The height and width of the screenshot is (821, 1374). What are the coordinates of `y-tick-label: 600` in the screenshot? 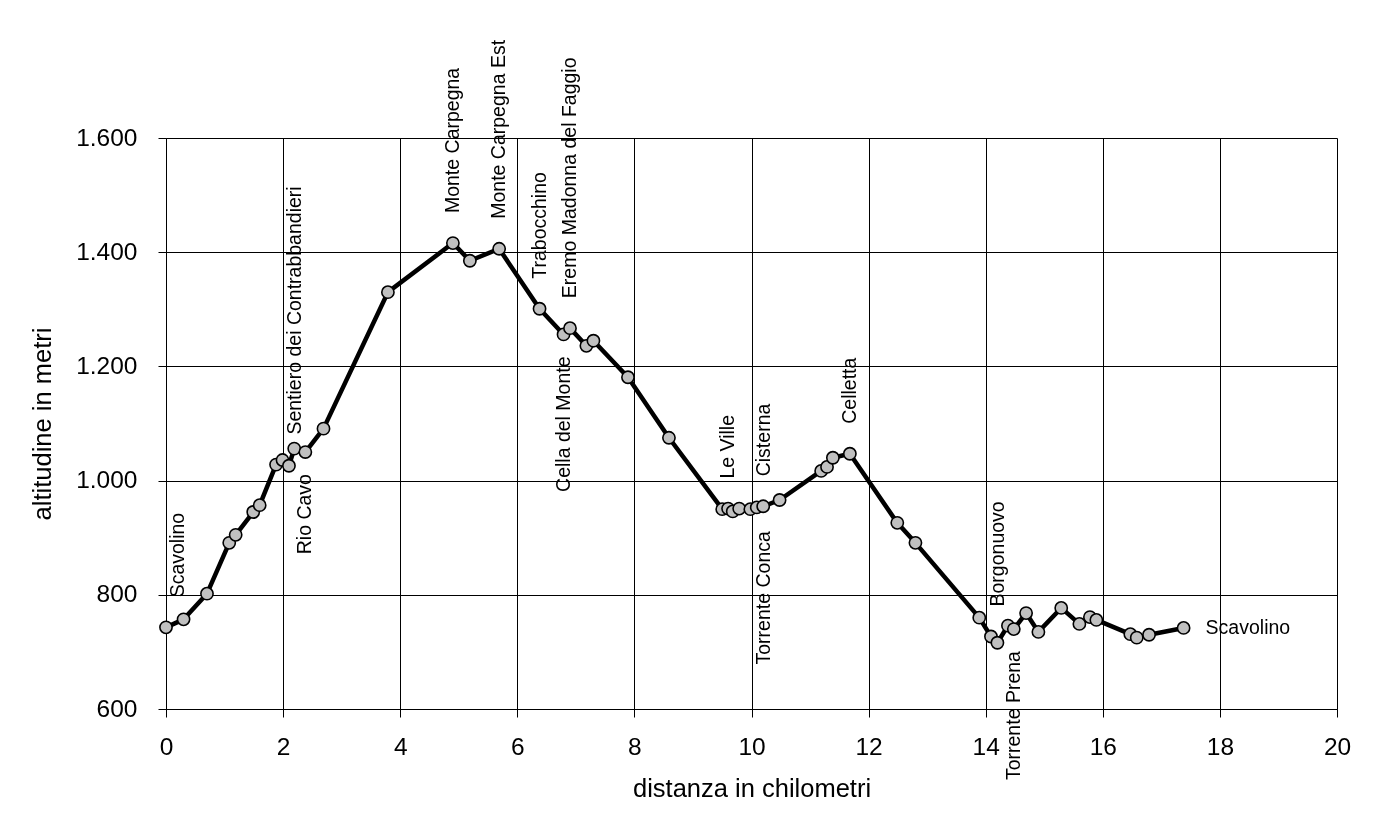 It's located at (117, 708).